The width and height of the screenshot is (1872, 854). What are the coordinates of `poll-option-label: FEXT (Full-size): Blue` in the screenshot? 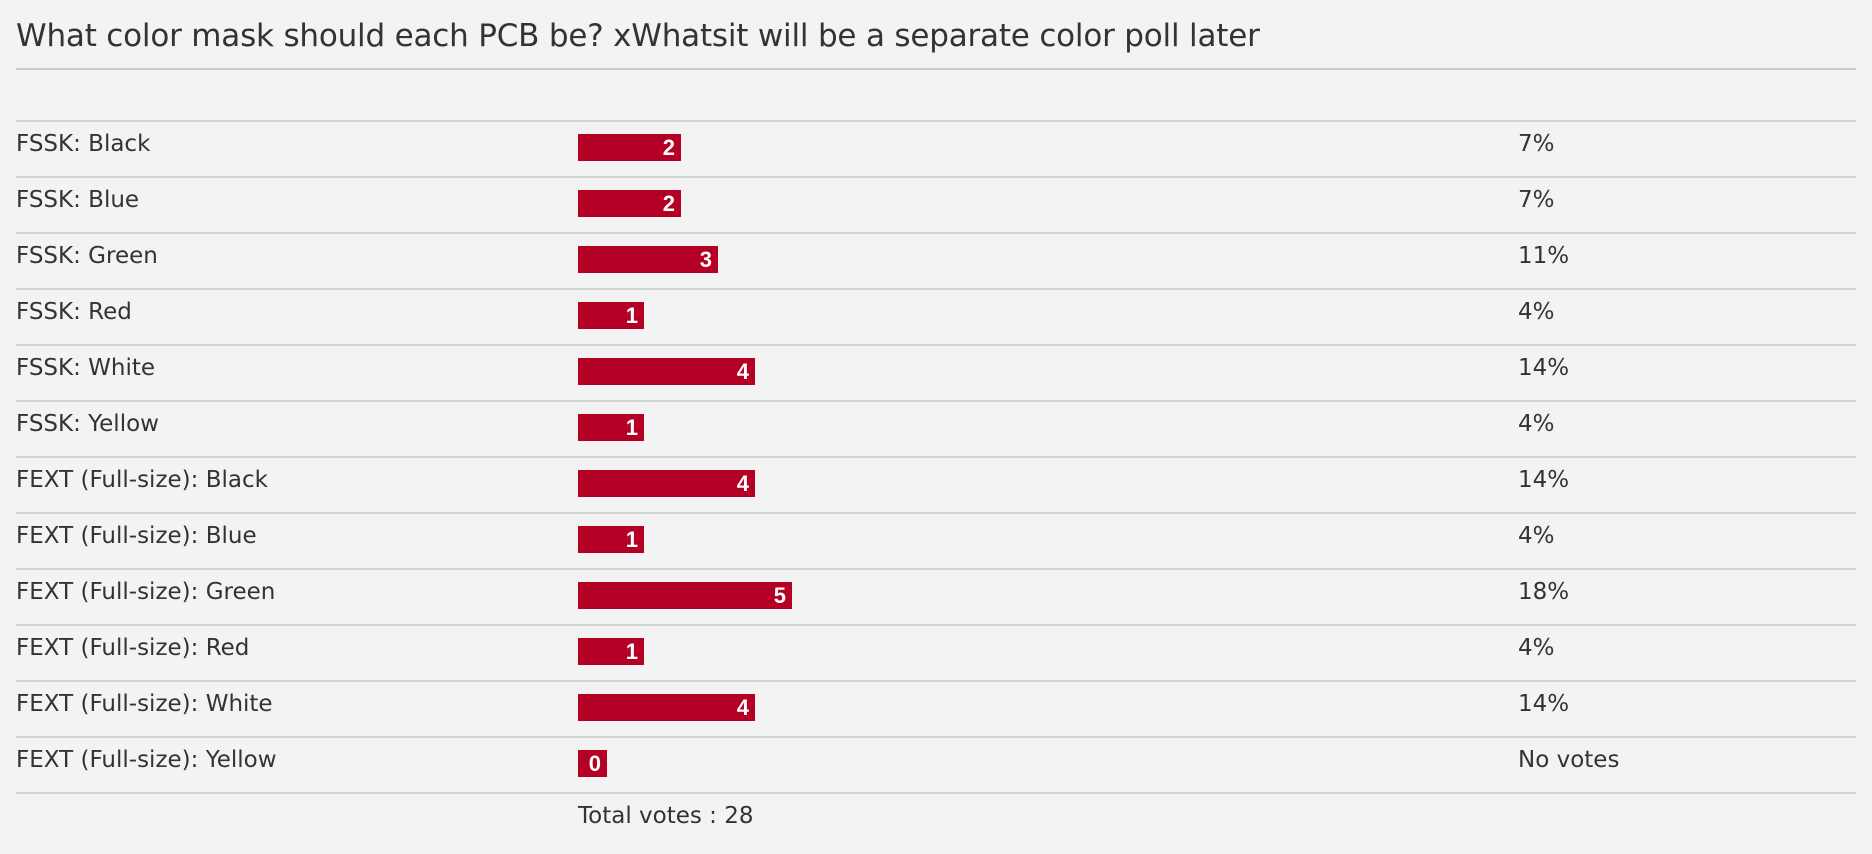 It's located at (136, 536).